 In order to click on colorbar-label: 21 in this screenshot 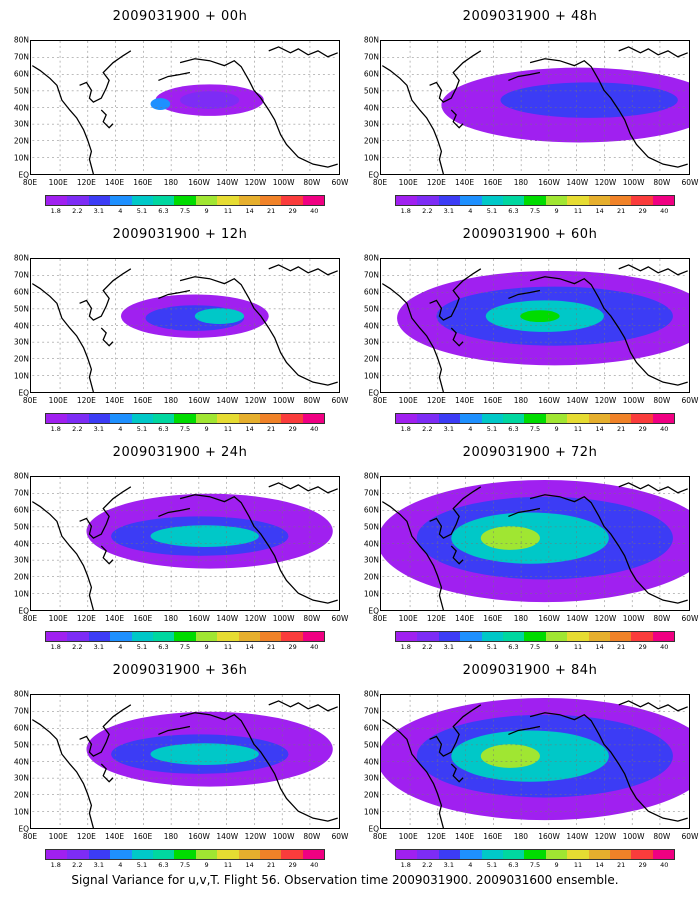, I will do `click(621, 865)`.